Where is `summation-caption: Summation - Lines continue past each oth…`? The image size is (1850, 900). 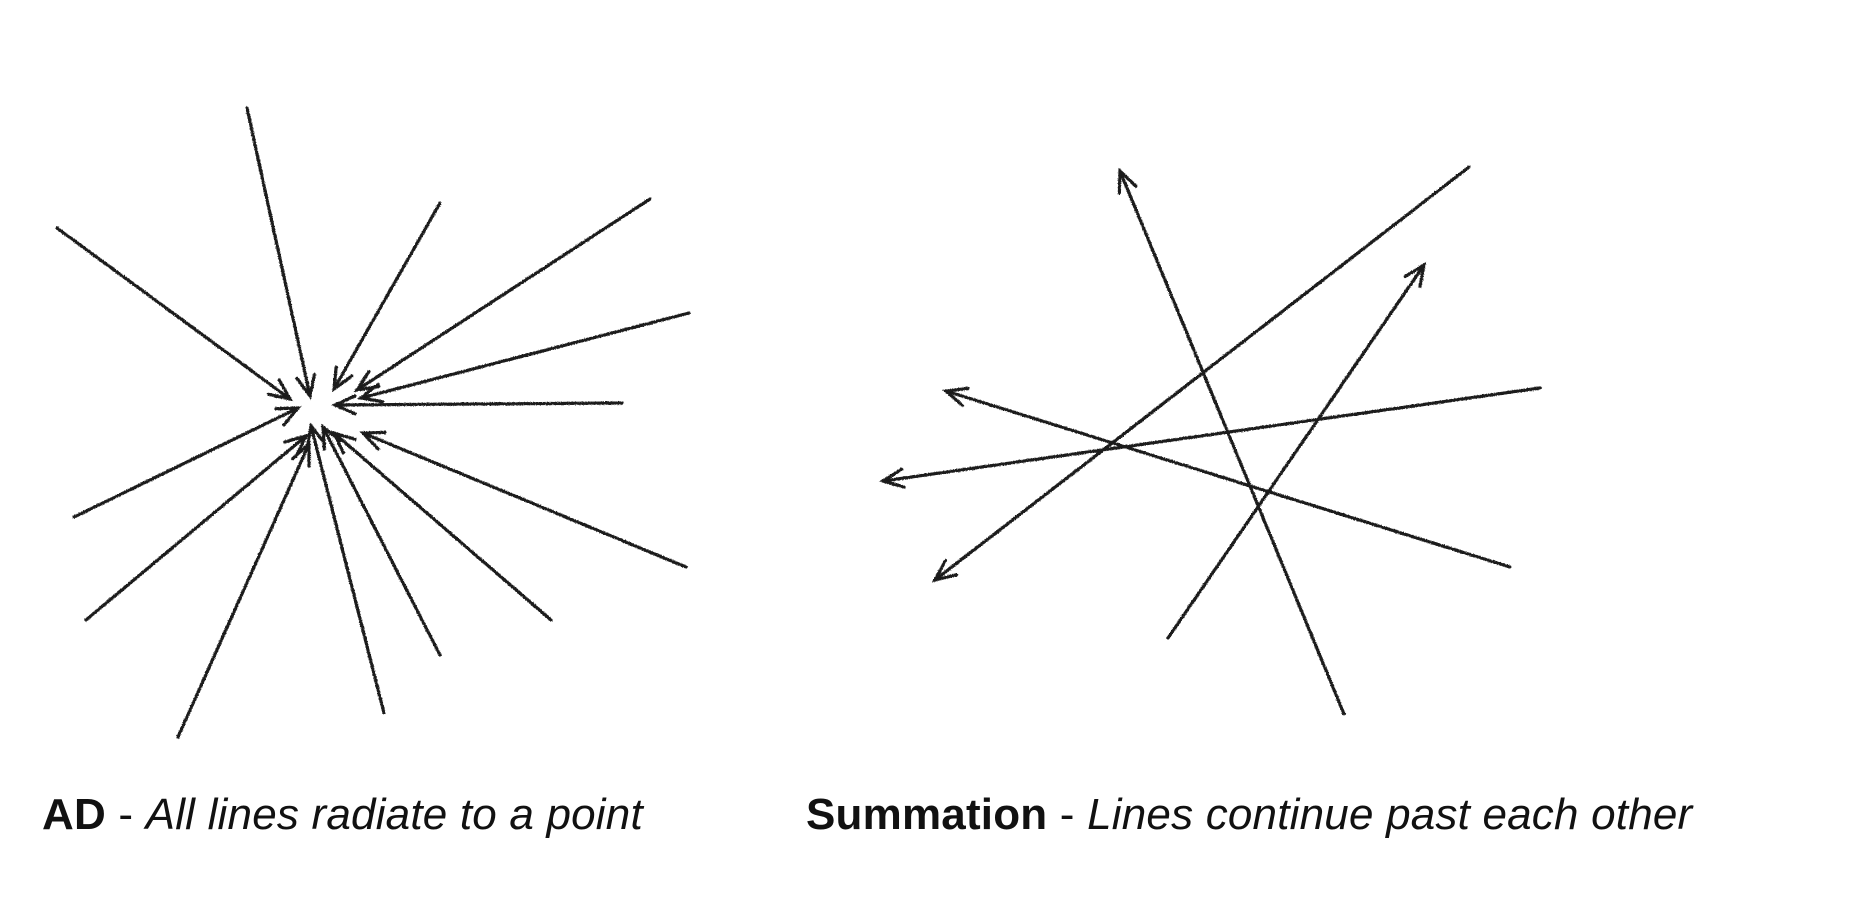 summation-caption: Summation - Lines continue past each oth… is located at coordinates (1249, 815).